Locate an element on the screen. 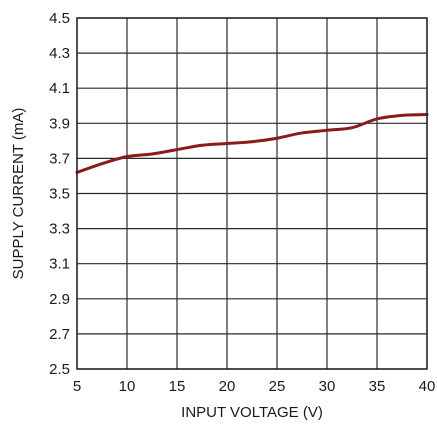 The width and height of the screenshot is (437, 426). x-tick-label: 40 is located at coordinates (427, 386).